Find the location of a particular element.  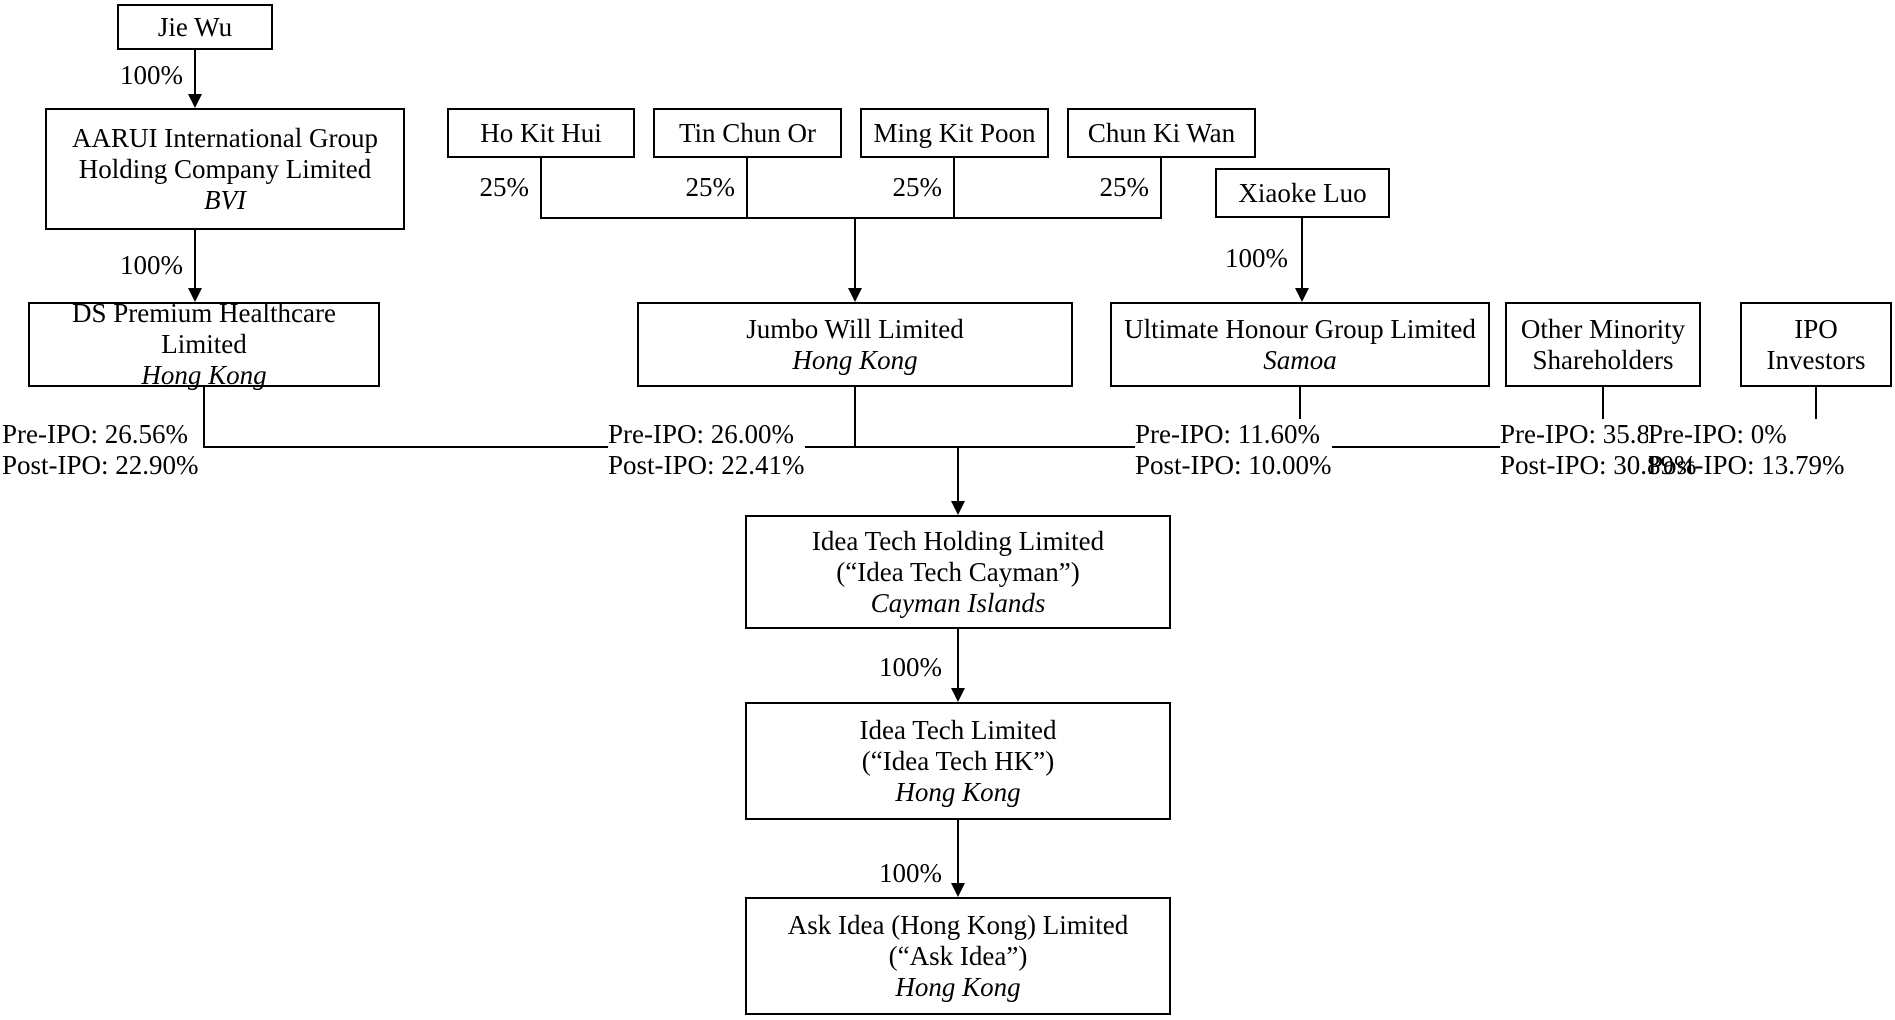

node-ipo-investors-name: IPO is located at coordinates (1816, 328).